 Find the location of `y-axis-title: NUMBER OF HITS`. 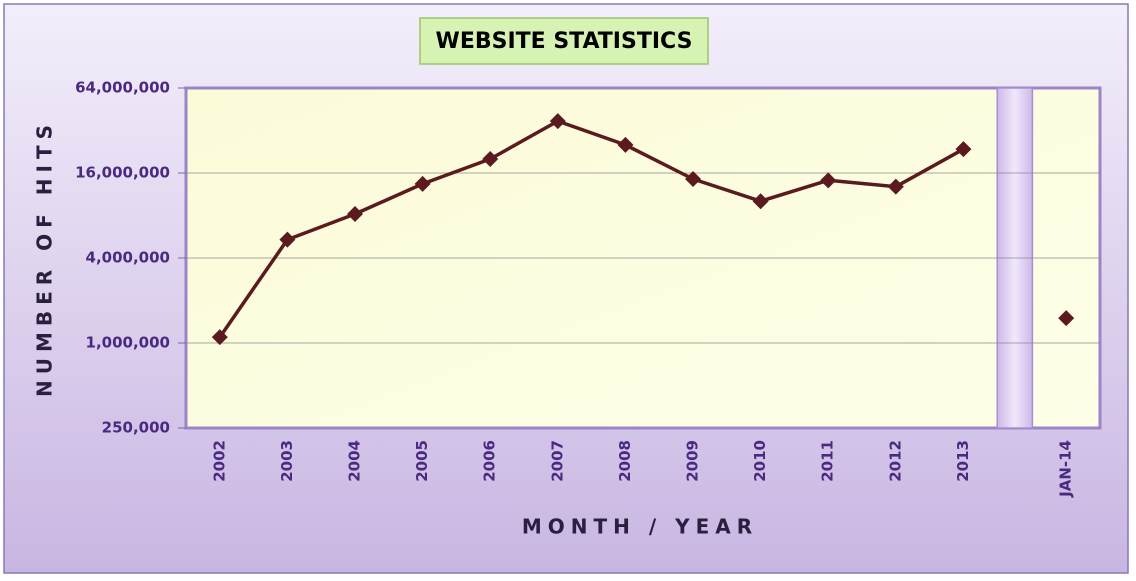

y-axis-title: NUMBER OF HITS is located at coordinates (45, 258).